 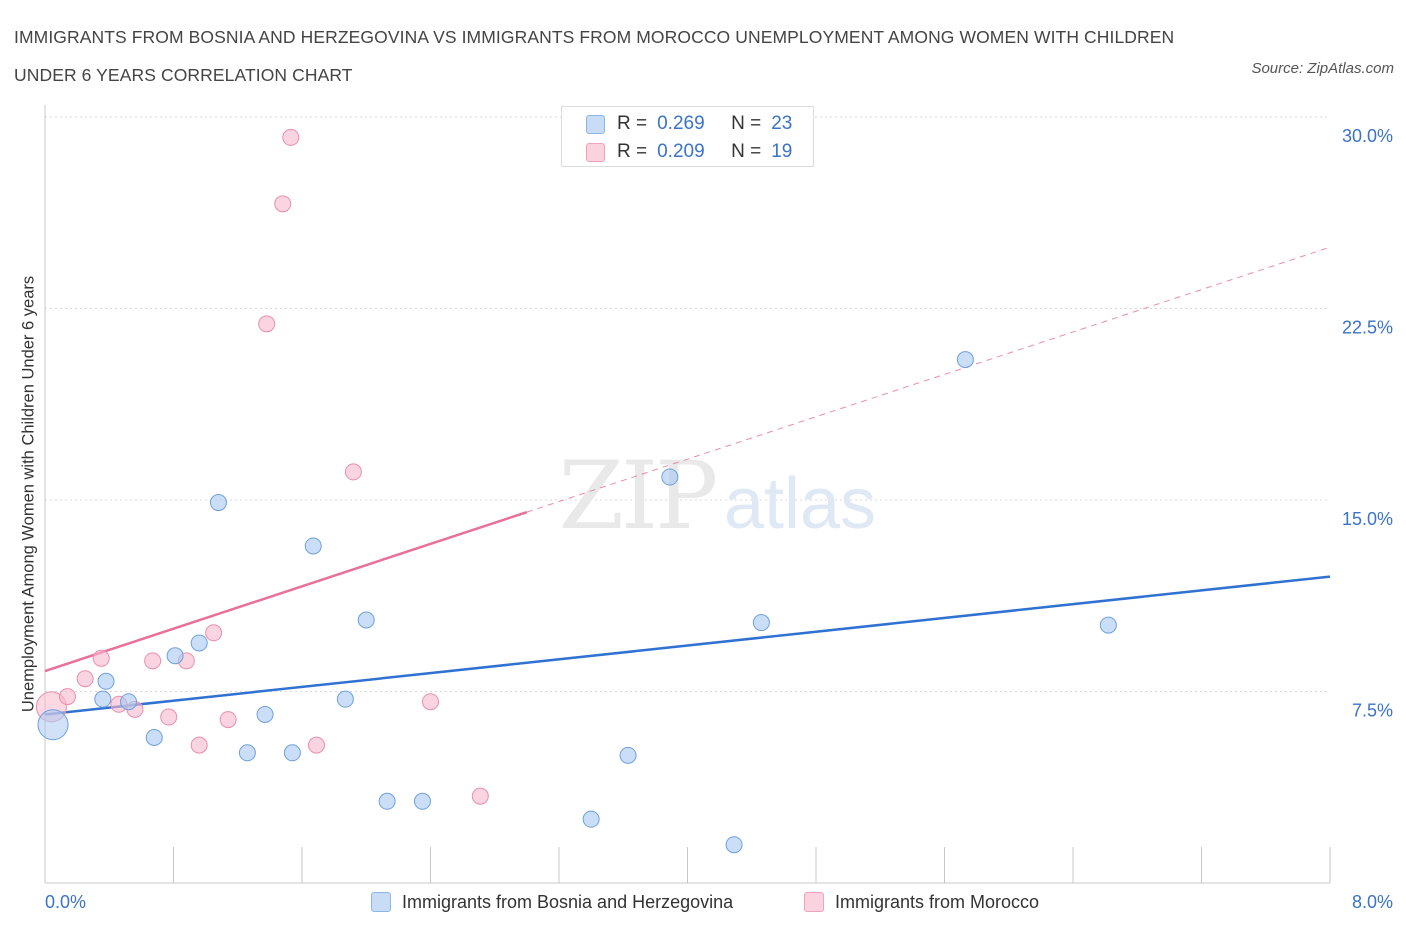 What do you see at coordinates (782, 123) in the screenshot?
I see `legend-n-value: 23` at bounding box center [782, 123].